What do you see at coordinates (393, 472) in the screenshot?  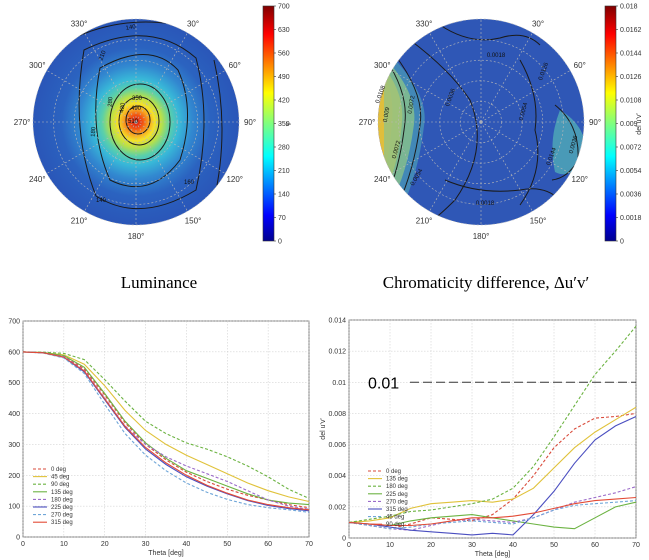 I see `legend-label: 0 deg` at bounding box center [393, 472].